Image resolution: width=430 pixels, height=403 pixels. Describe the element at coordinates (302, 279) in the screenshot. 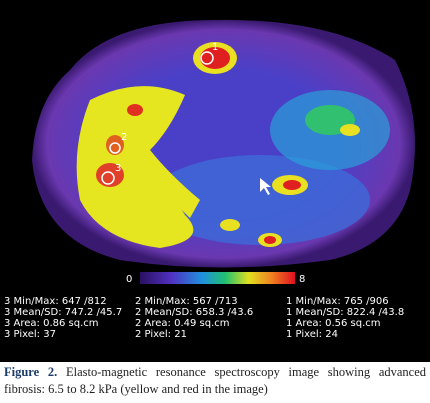

I see `colorbar-max-label: 8` at that location.